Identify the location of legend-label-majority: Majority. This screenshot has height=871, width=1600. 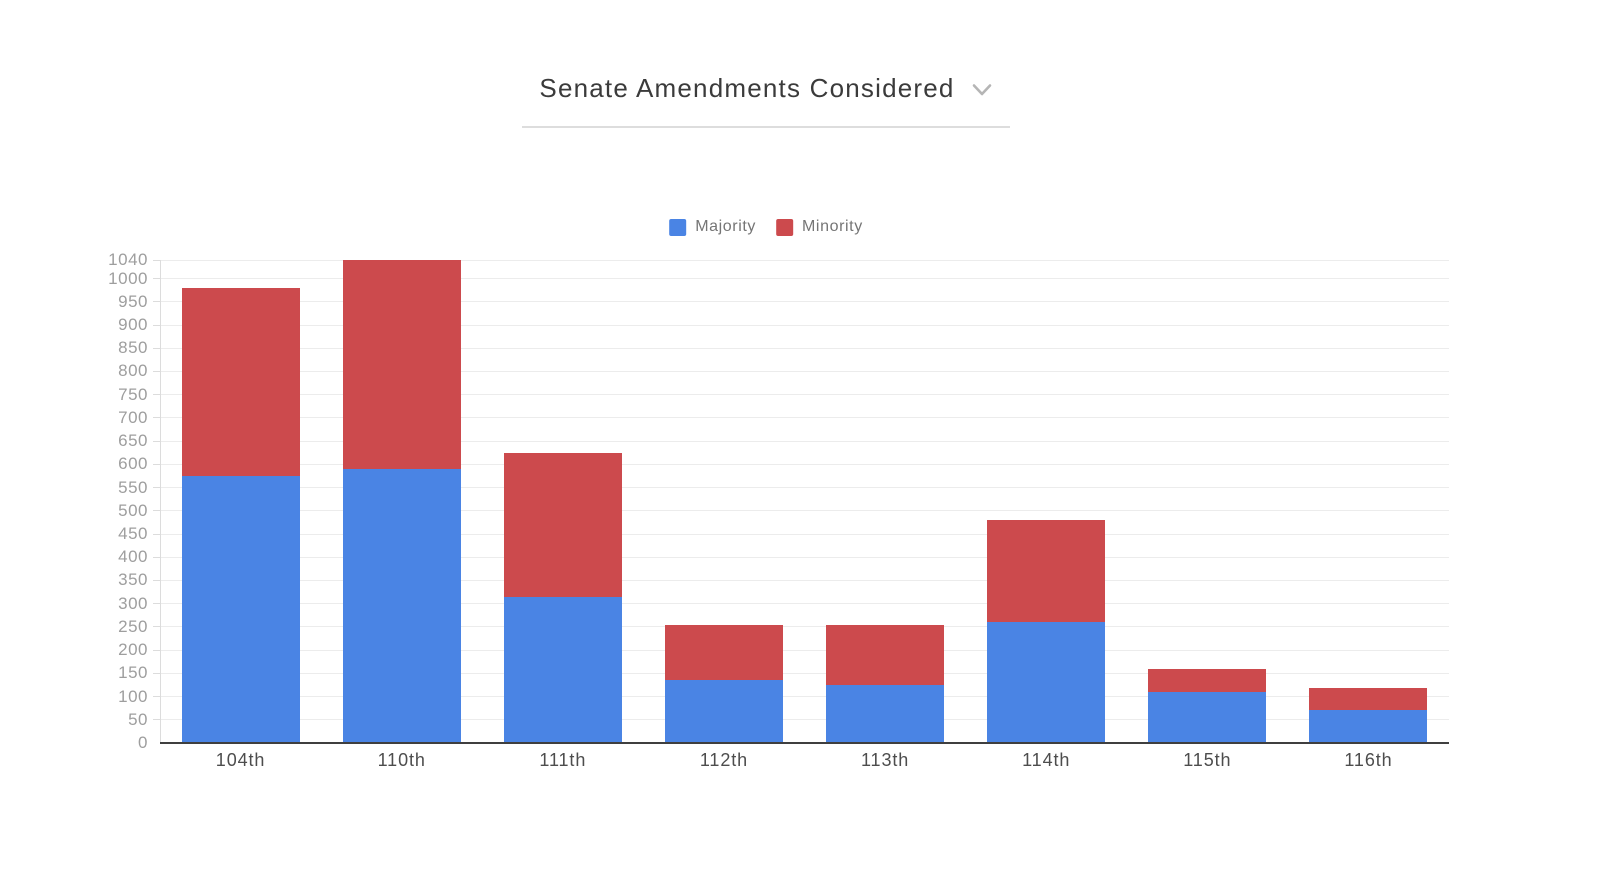
(725, 226).